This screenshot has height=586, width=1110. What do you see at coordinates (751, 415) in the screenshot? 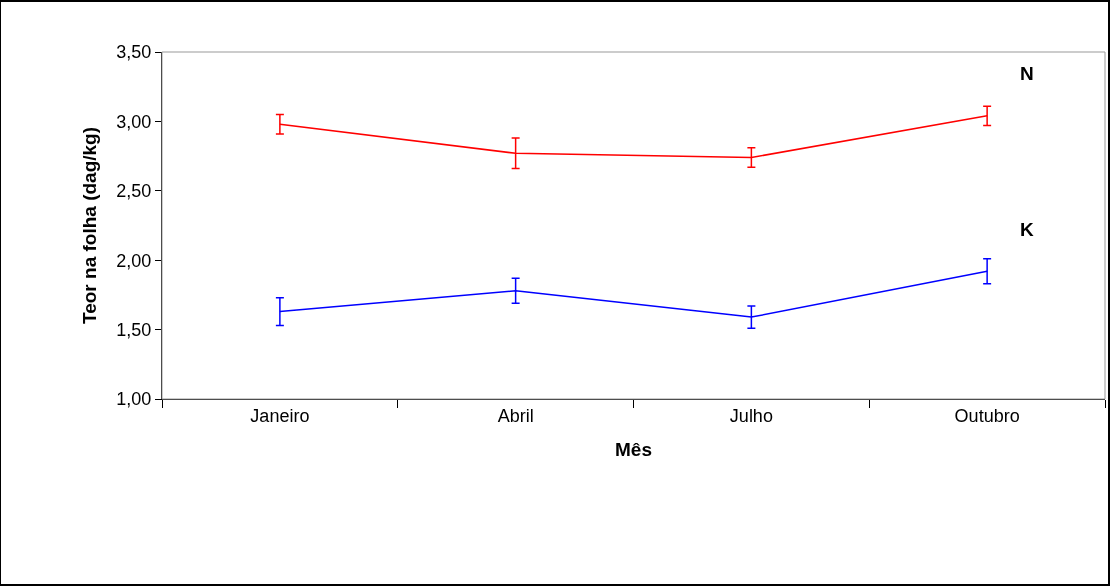
I see `x-tick-label: Julho` at bounding box center [751, 415].